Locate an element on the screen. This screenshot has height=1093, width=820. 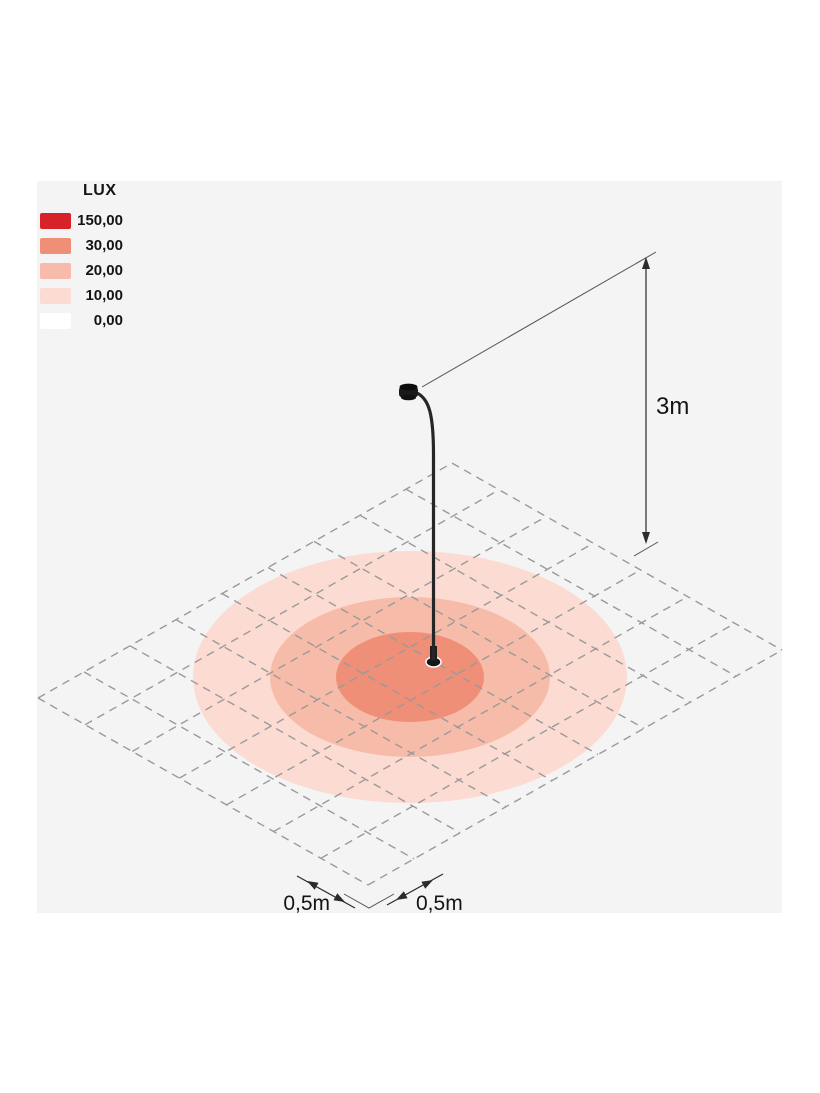
legend-row-150: 150,00 is located at coordinates (100, 221).